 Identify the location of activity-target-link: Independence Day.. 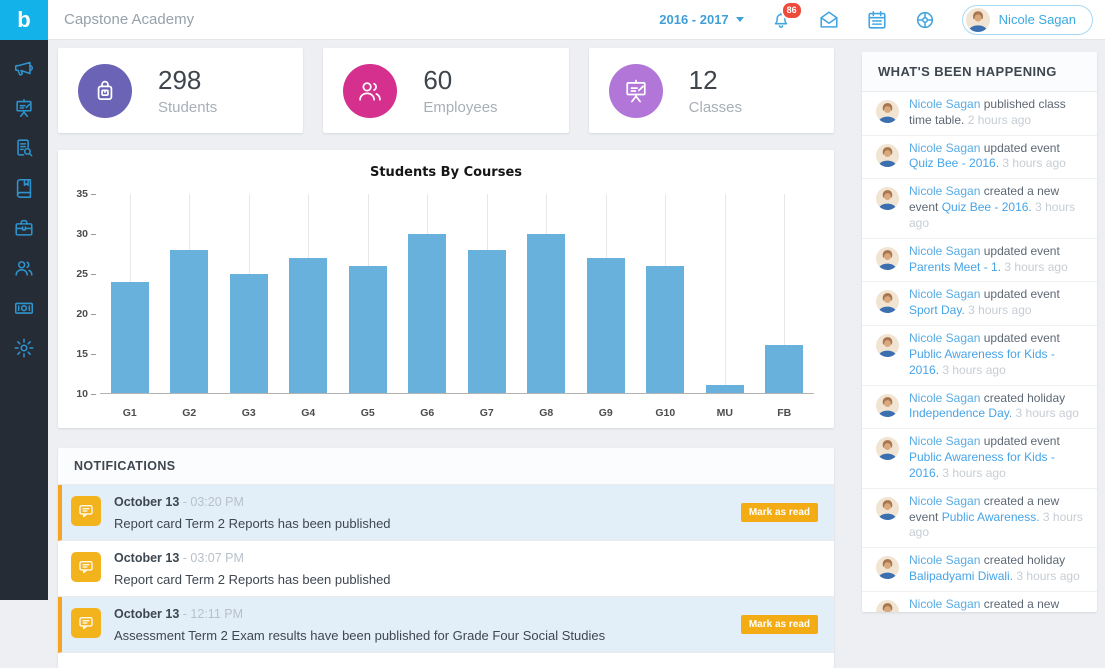
(961, 413).